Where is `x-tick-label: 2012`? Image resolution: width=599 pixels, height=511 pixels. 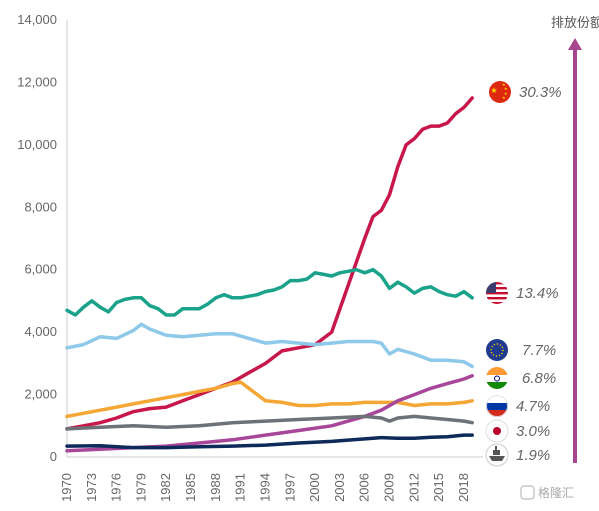 x-tick-label: 2012 is located at coordinates (413, 487).